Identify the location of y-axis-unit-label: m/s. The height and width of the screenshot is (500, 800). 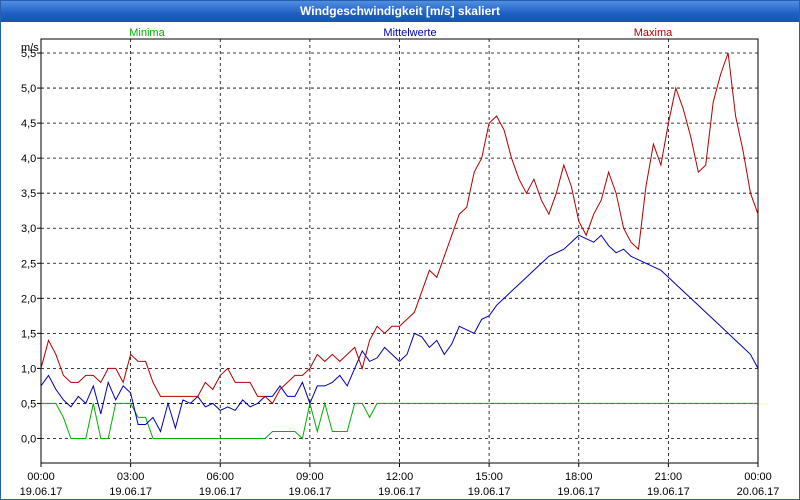
(30, 48).